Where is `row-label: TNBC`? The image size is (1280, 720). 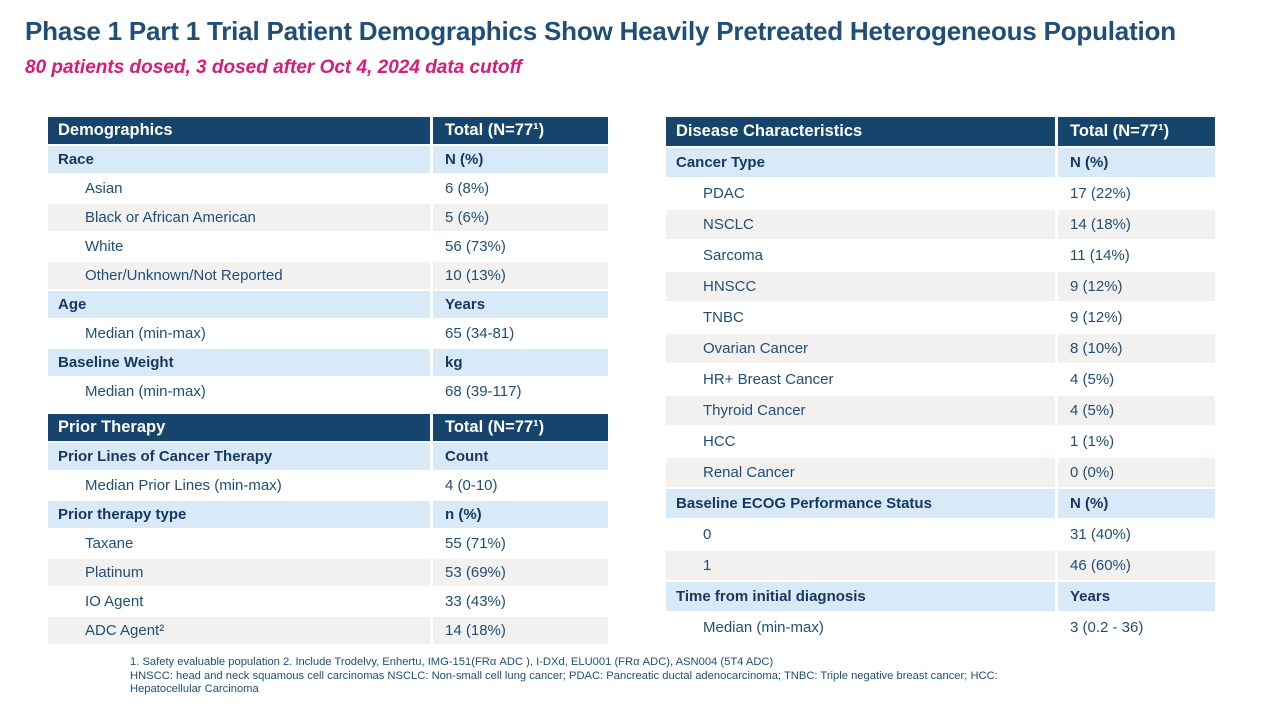
row-label: TNBC is located at coordinates (723, 317).